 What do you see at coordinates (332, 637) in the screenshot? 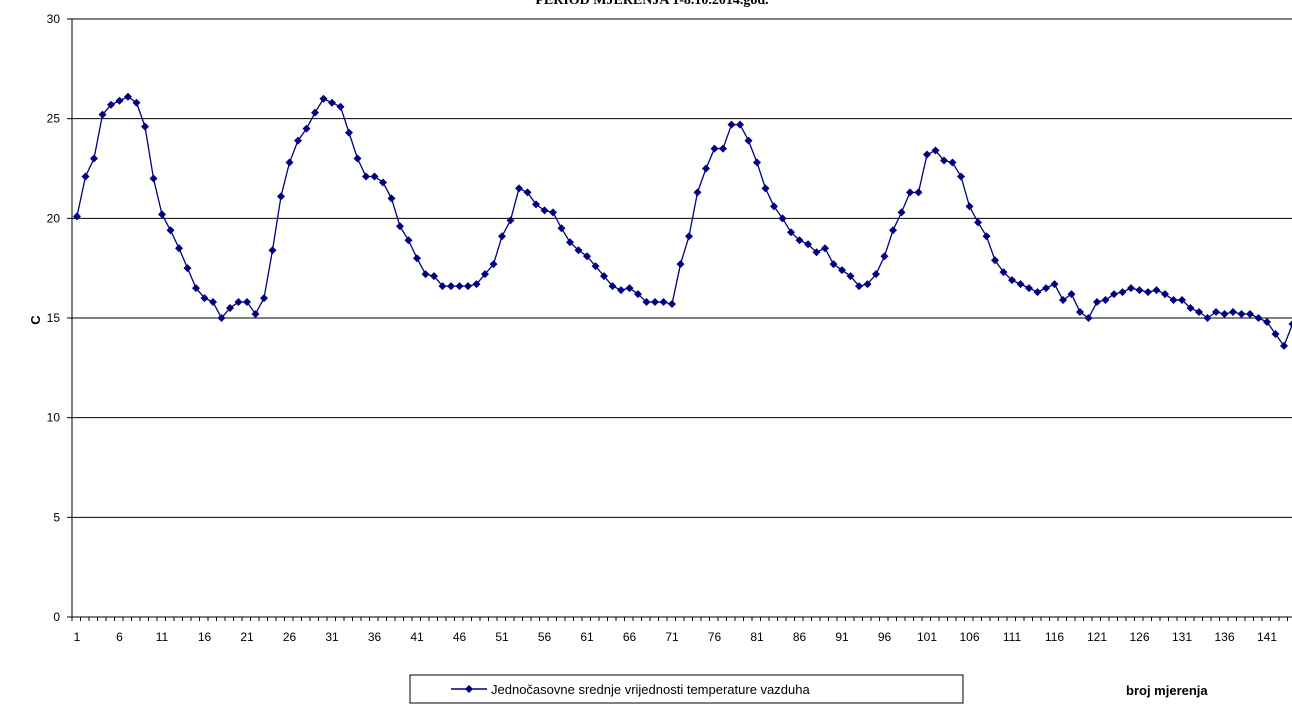
I see `x-tick-label: 31` at bounding box center [332, 637].